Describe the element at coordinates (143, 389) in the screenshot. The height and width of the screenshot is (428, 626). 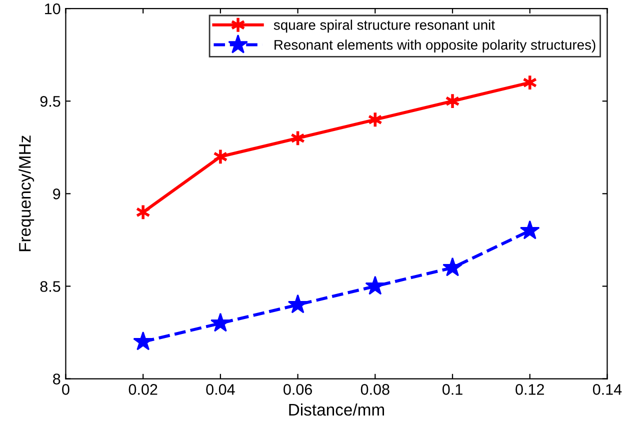
I see `x-tick-label: 0.02` at that location.